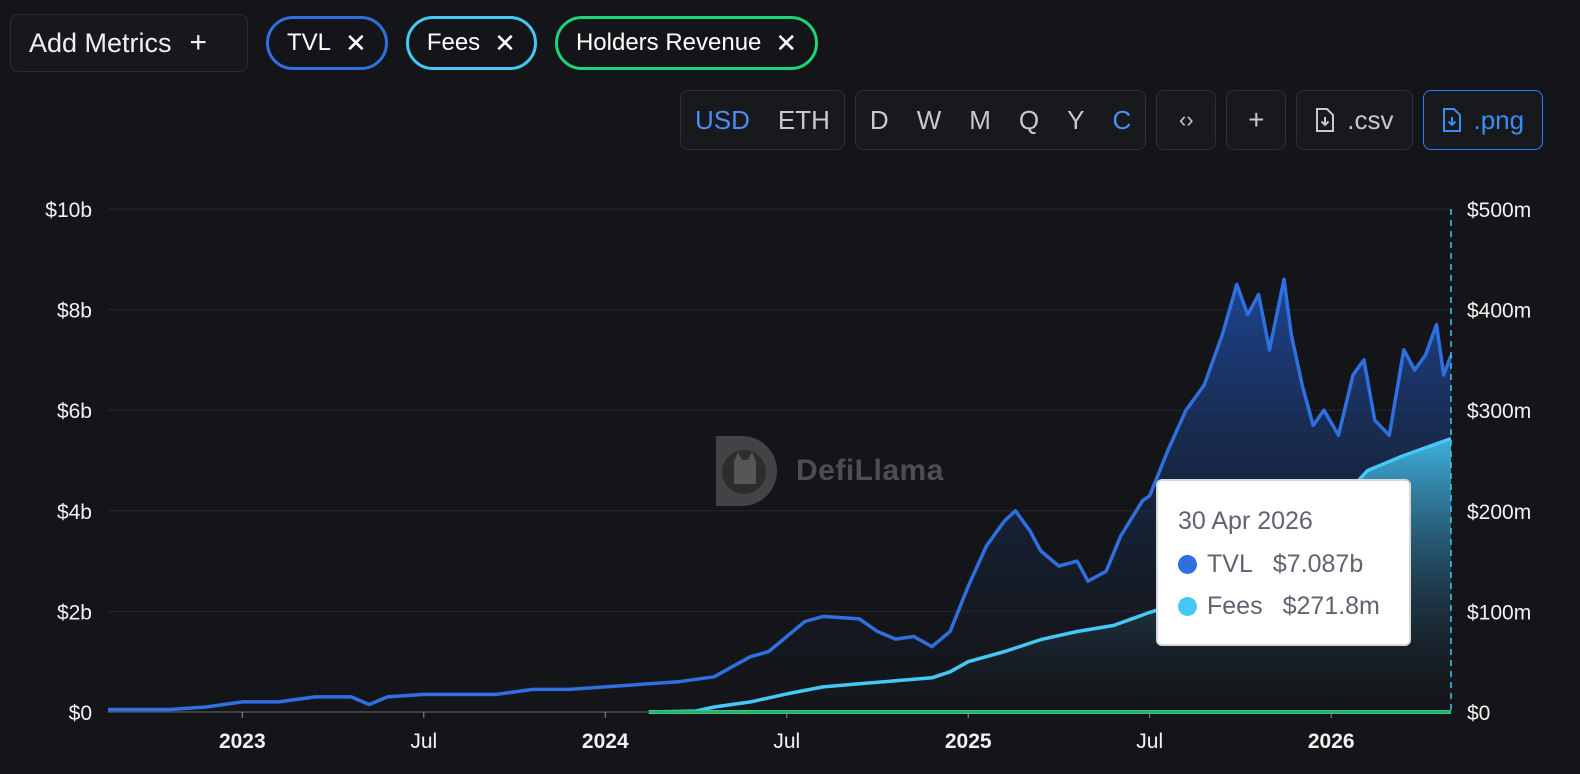  What do you see at coordinates (1122, 119) in the screenshot?
I see `granularity-option-c: C` at bounding box center [1122, 119].